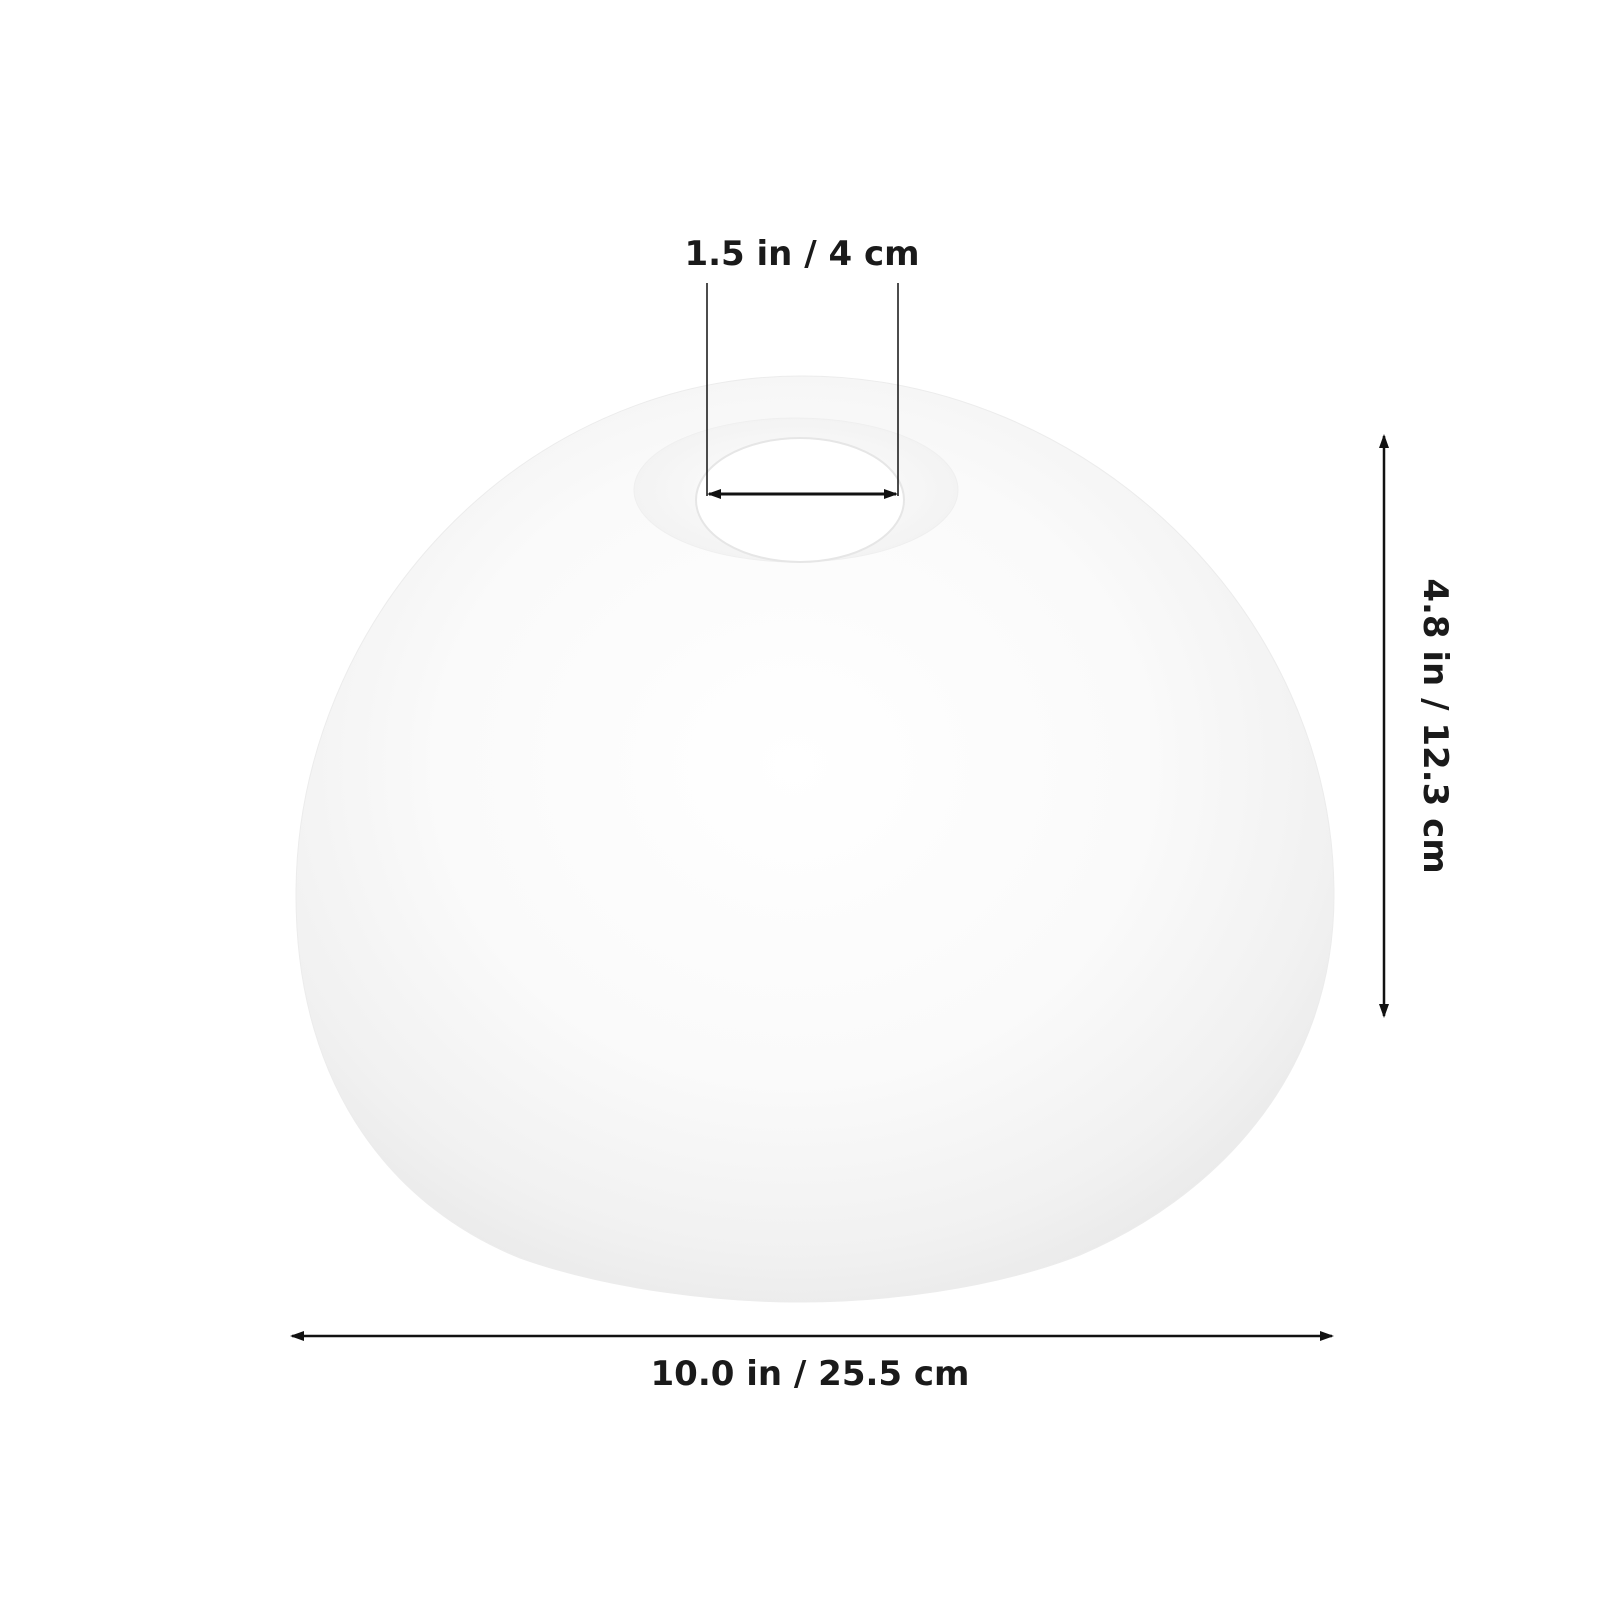 The image size is (1604, 1604). I want to click on width-label: 10.0 in / 25.5 cm, so click(810, 1374).